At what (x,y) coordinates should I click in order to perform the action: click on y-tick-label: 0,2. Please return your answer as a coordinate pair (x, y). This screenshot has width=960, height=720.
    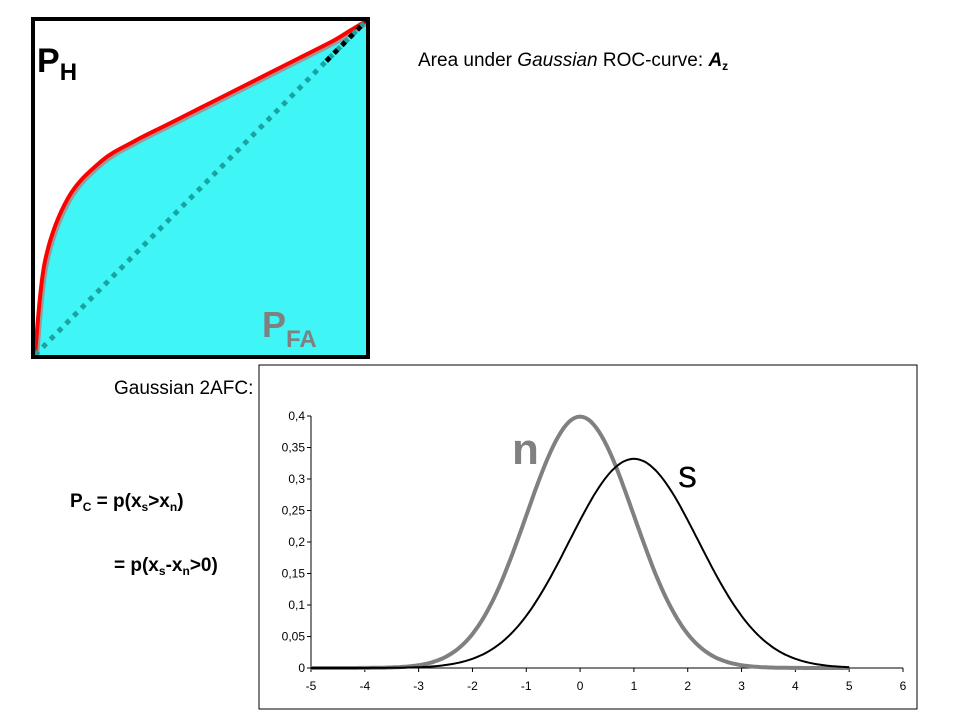
    Looking at the image, I should click on (296, 542).